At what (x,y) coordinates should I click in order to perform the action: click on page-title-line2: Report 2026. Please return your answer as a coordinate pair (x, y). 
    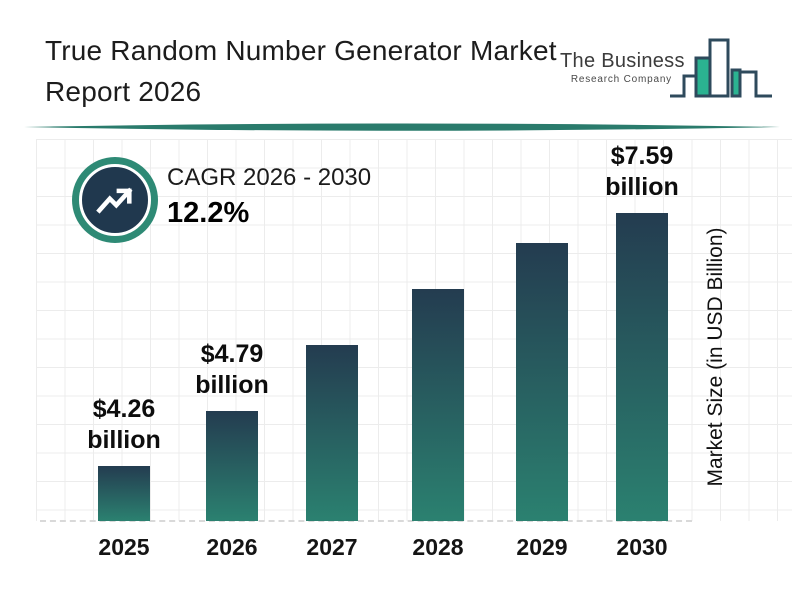
    Looking at the image, I should click on (123, 91).